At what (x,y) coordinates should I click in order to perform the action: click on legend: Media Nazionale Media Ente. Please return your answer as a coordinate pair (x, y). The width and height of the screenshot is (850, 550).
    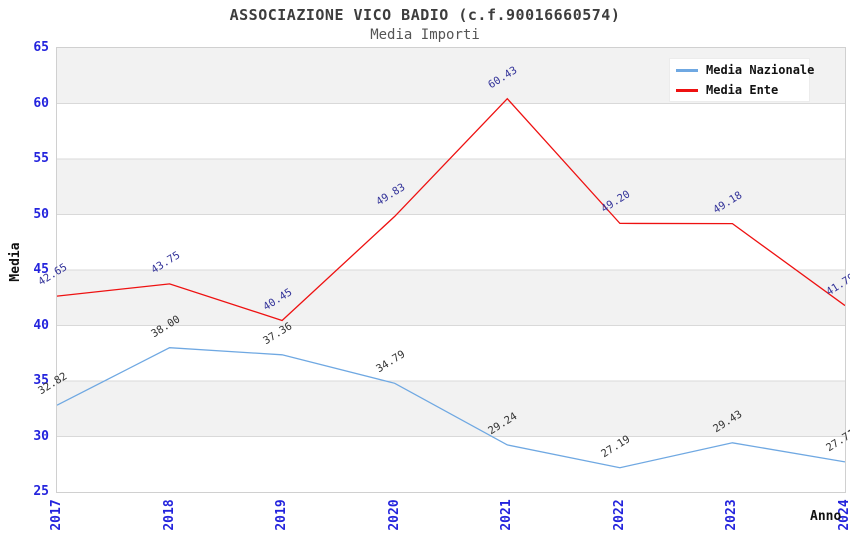
    Looking at the image, I should click on (741, 80).